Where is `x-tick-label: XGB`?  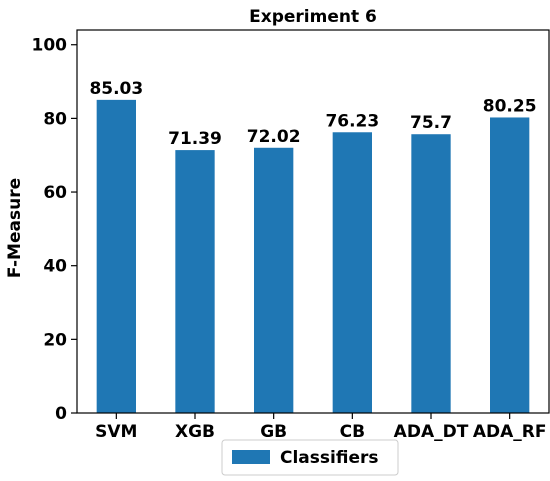
x-tick-label: XGB is located at coordinates (195, 432).